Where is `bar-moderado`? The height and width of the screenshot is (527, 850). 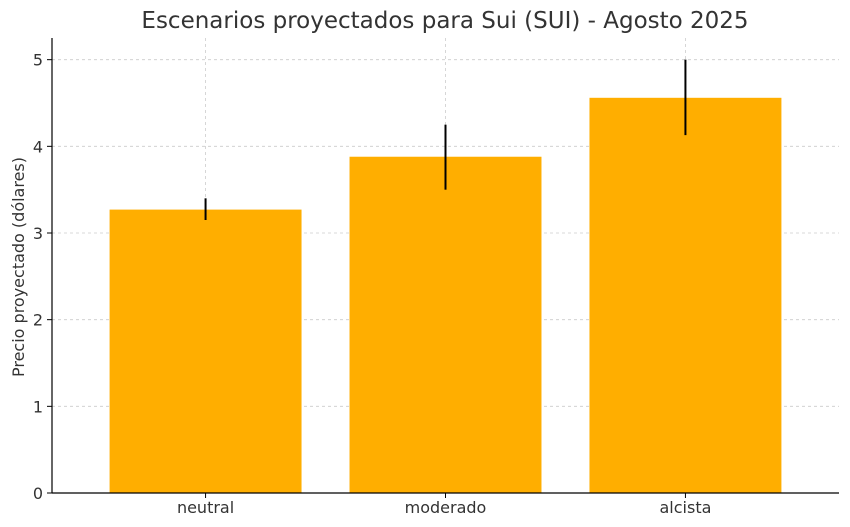
bar-moderado is located at coordinates (445, 324).